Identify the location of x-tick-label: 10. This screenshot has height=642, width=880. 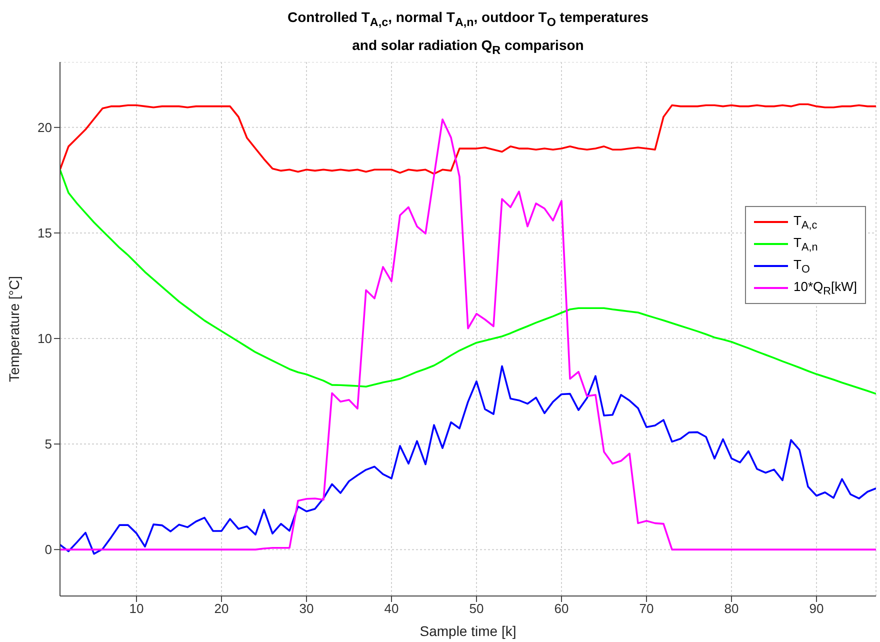
(136, 608).